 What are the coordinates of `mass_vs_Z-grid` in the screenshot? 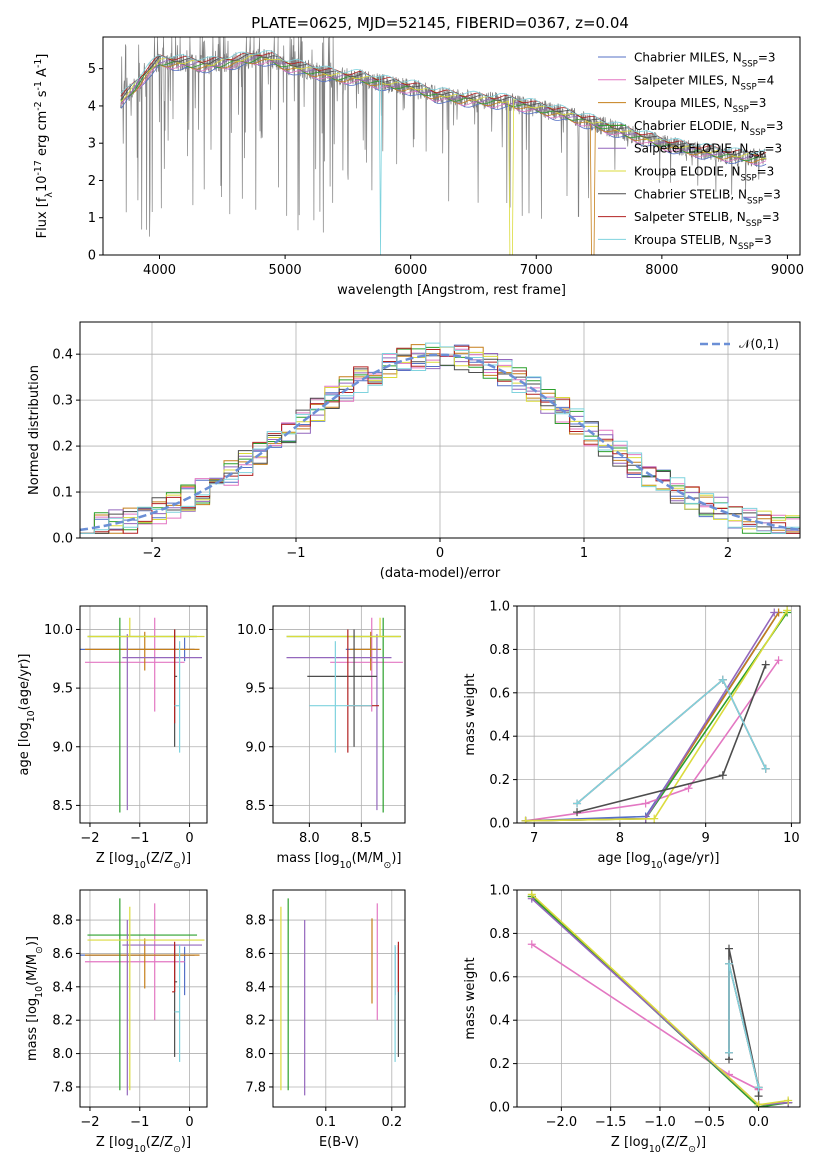 It's located at (143, 998).